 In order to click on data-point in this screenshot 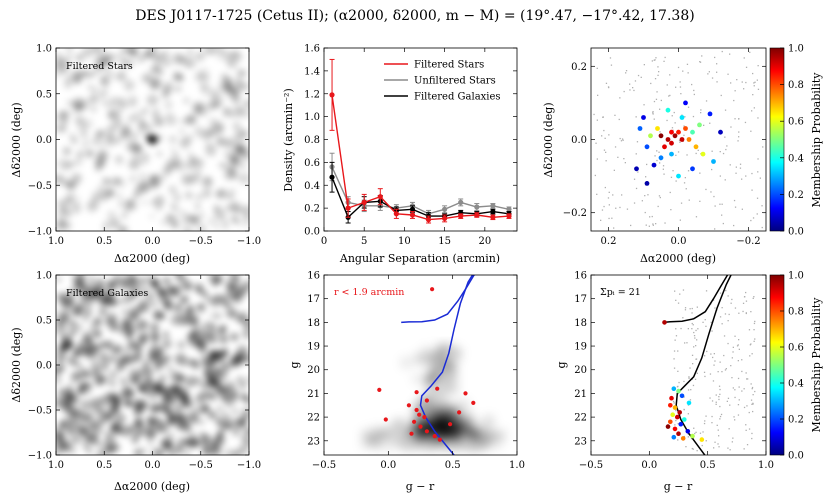, I will do `click(477, 215)`.